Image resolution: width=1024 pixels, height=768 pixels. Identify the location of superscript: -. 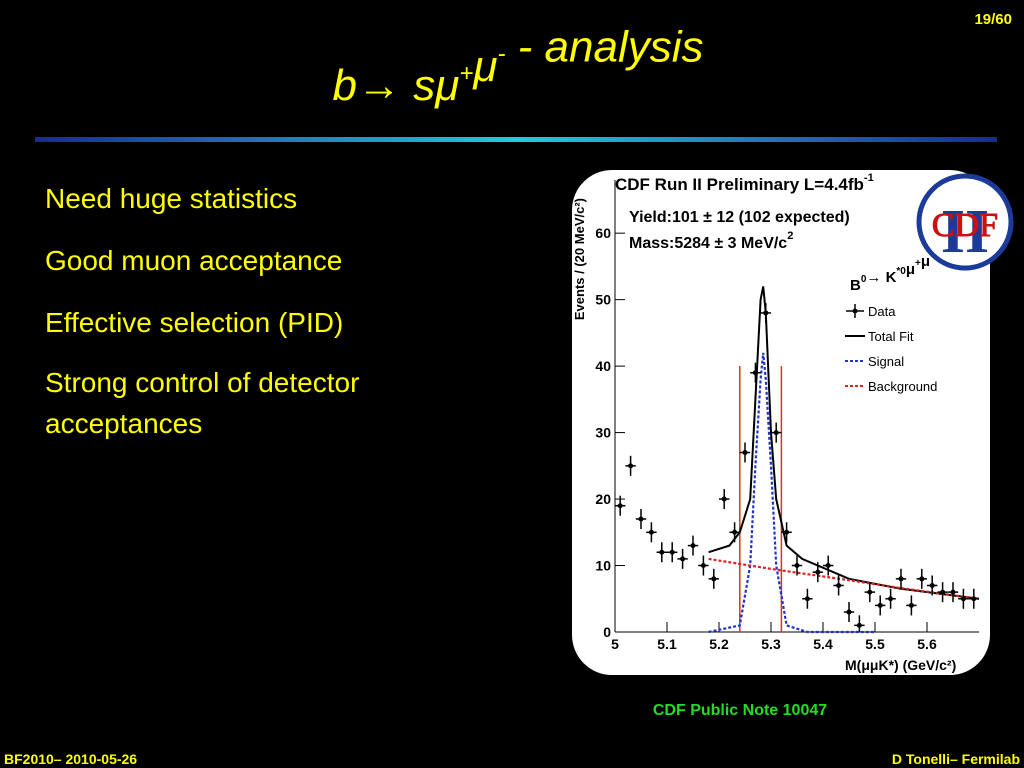
(501, 54).